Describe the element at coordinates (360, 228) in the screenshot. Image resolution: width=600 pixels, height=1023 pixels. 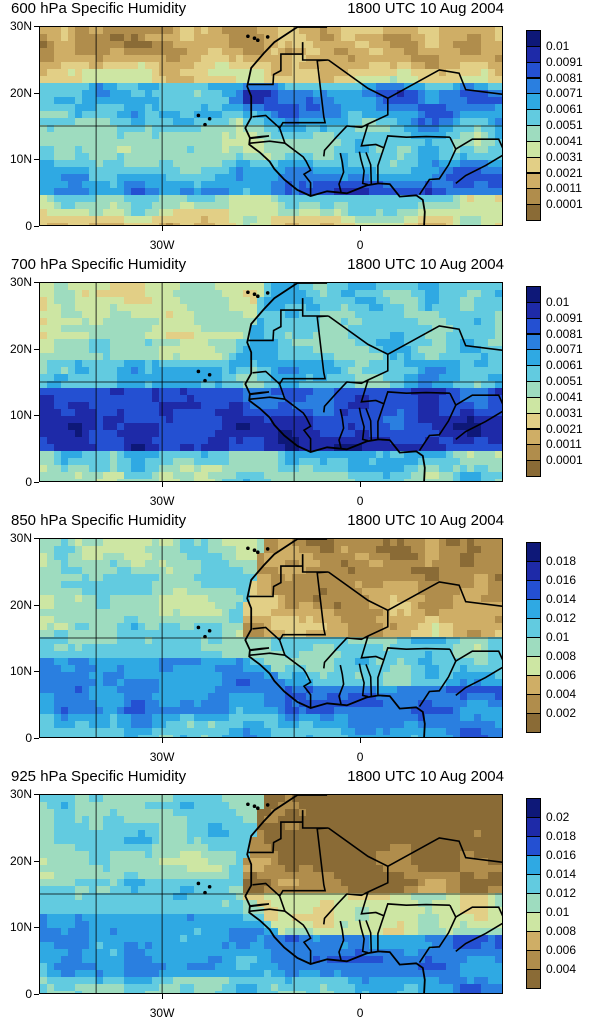
I see `lon-tick` at that location.